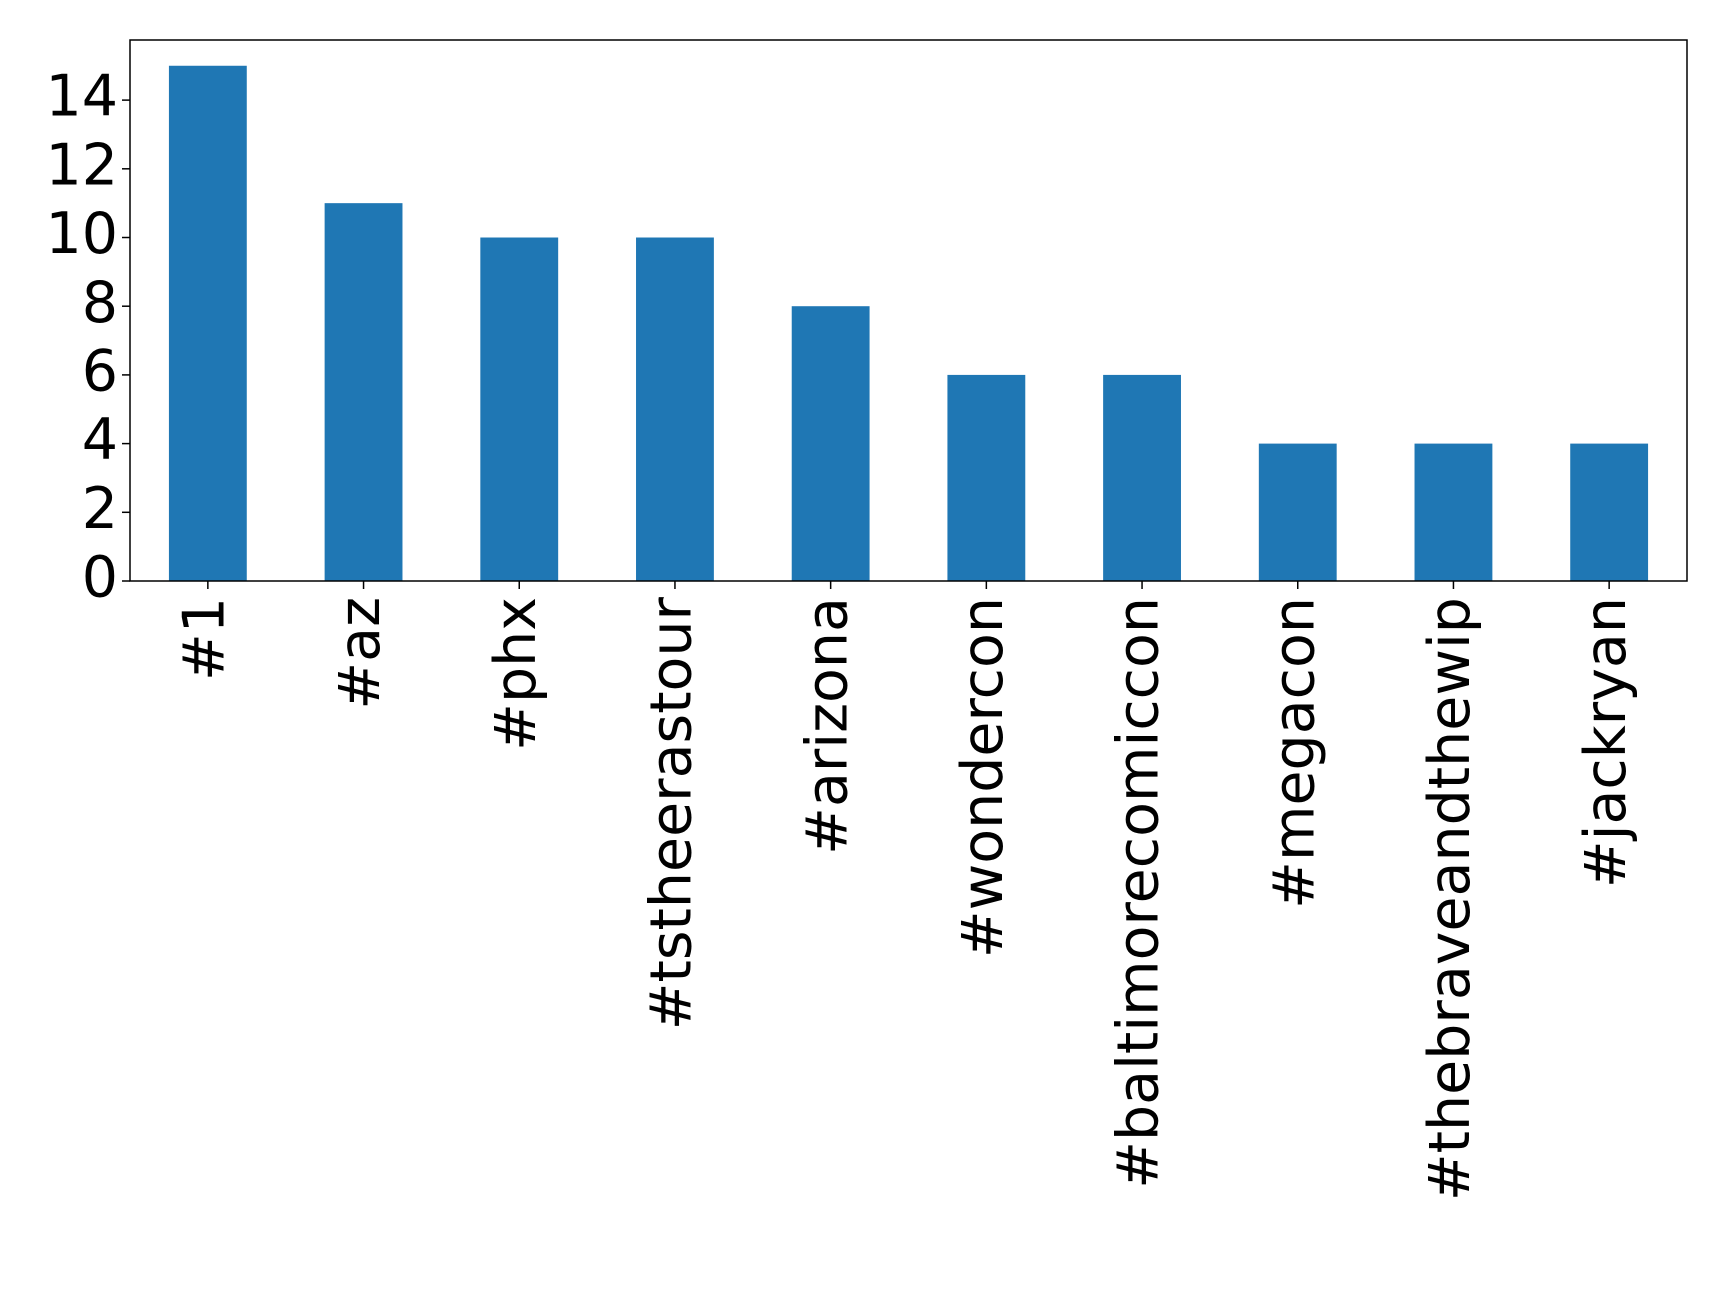 The width and height of the screenshot is (1719, 1290). What do you see at coordinates (81, 97) in the screenshot?
I see `y-tick-label: 14` at bounding box center [81, 97].